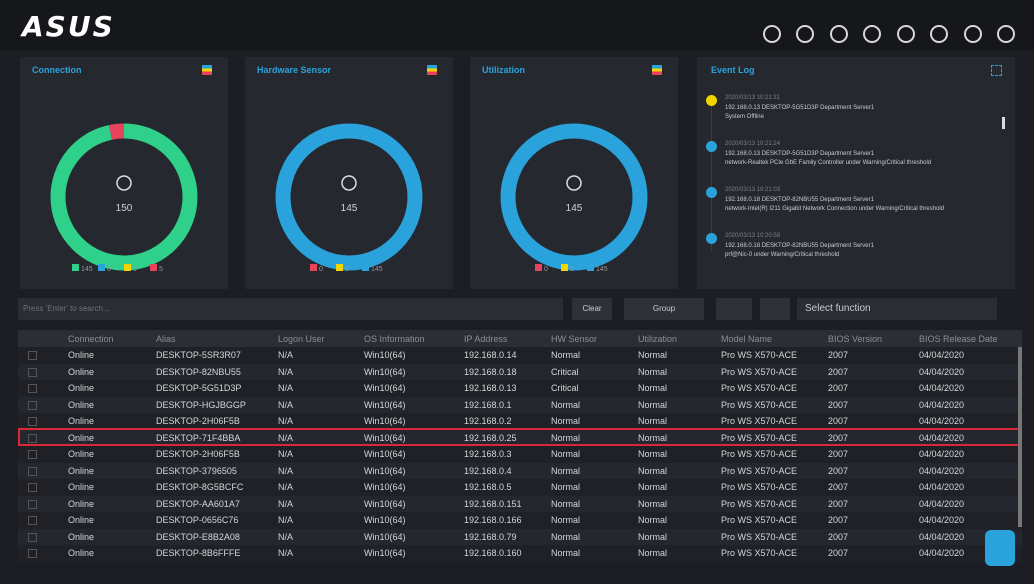 This screenshot has width=1034, height=584. I want to click on clear-button: Clear, so click(592, 309).